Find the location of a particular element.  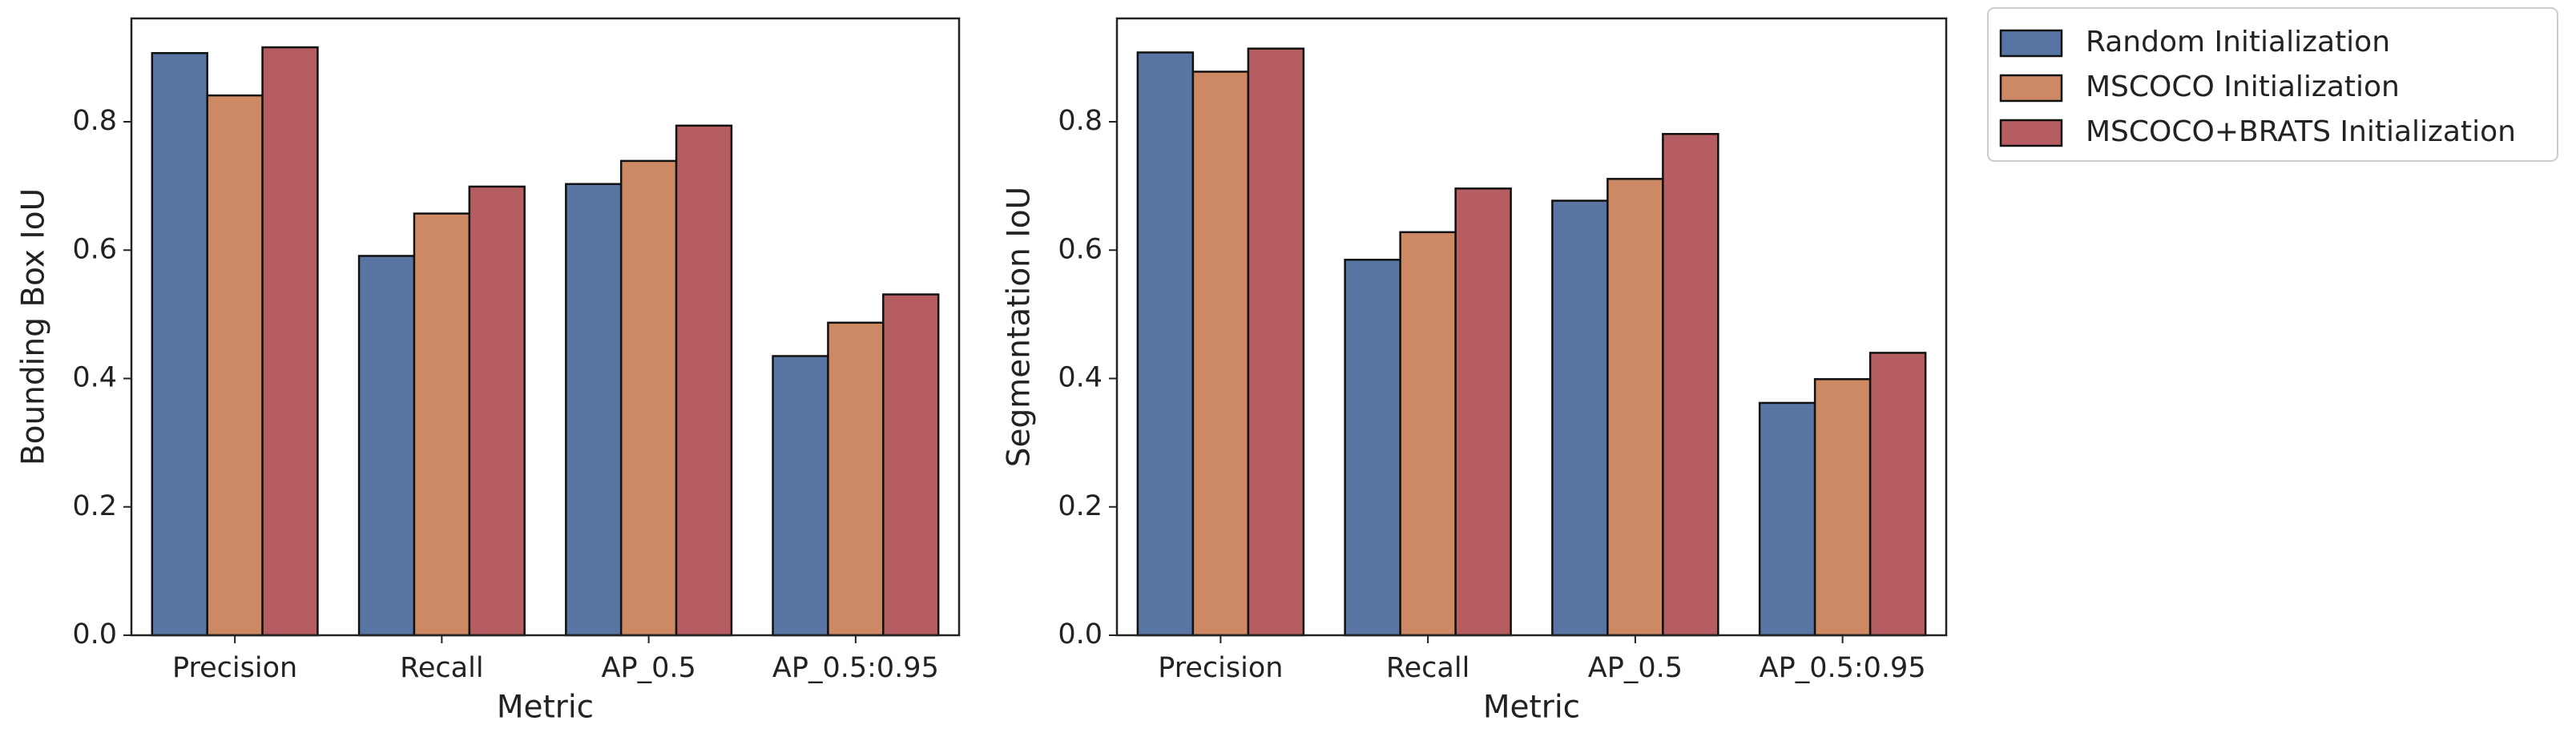

y-axis-label: Bounding Box IoU is located at coordinates (34, 326).